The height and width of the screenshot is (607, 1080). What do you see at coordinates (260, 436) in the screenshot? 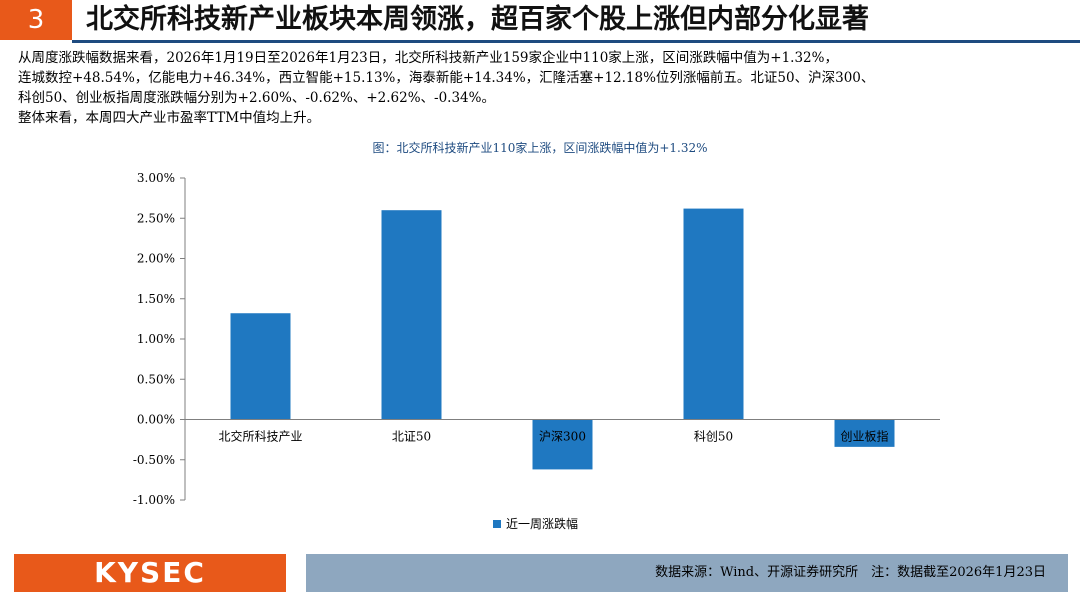
I see `x-category-label: 北交所科技产业` at bounding box center [260, 436].